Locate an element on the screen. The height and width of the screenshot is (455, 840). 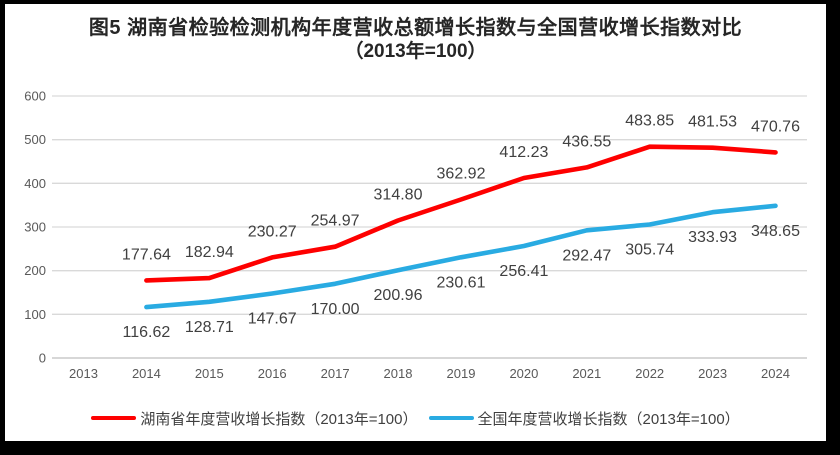
svg-text: 177.64 is located at coordinates (146, 254).